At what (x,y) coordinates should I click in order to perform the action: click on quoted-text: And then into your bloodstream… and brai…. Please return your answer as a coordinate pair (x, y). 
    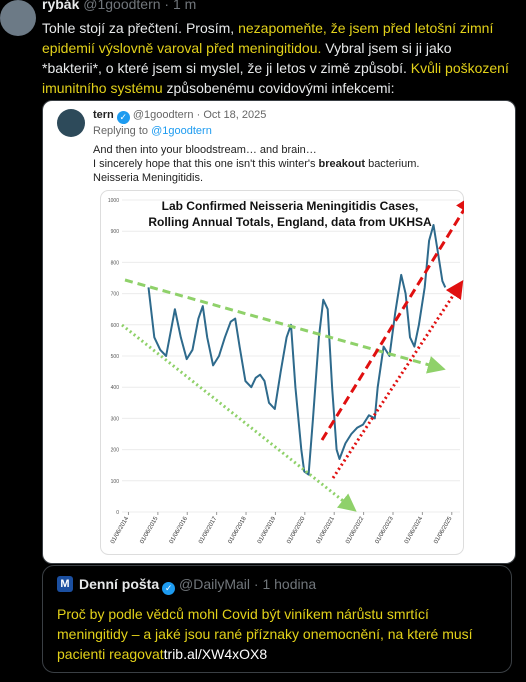
    Looking at the image, I should click on (298, 164).